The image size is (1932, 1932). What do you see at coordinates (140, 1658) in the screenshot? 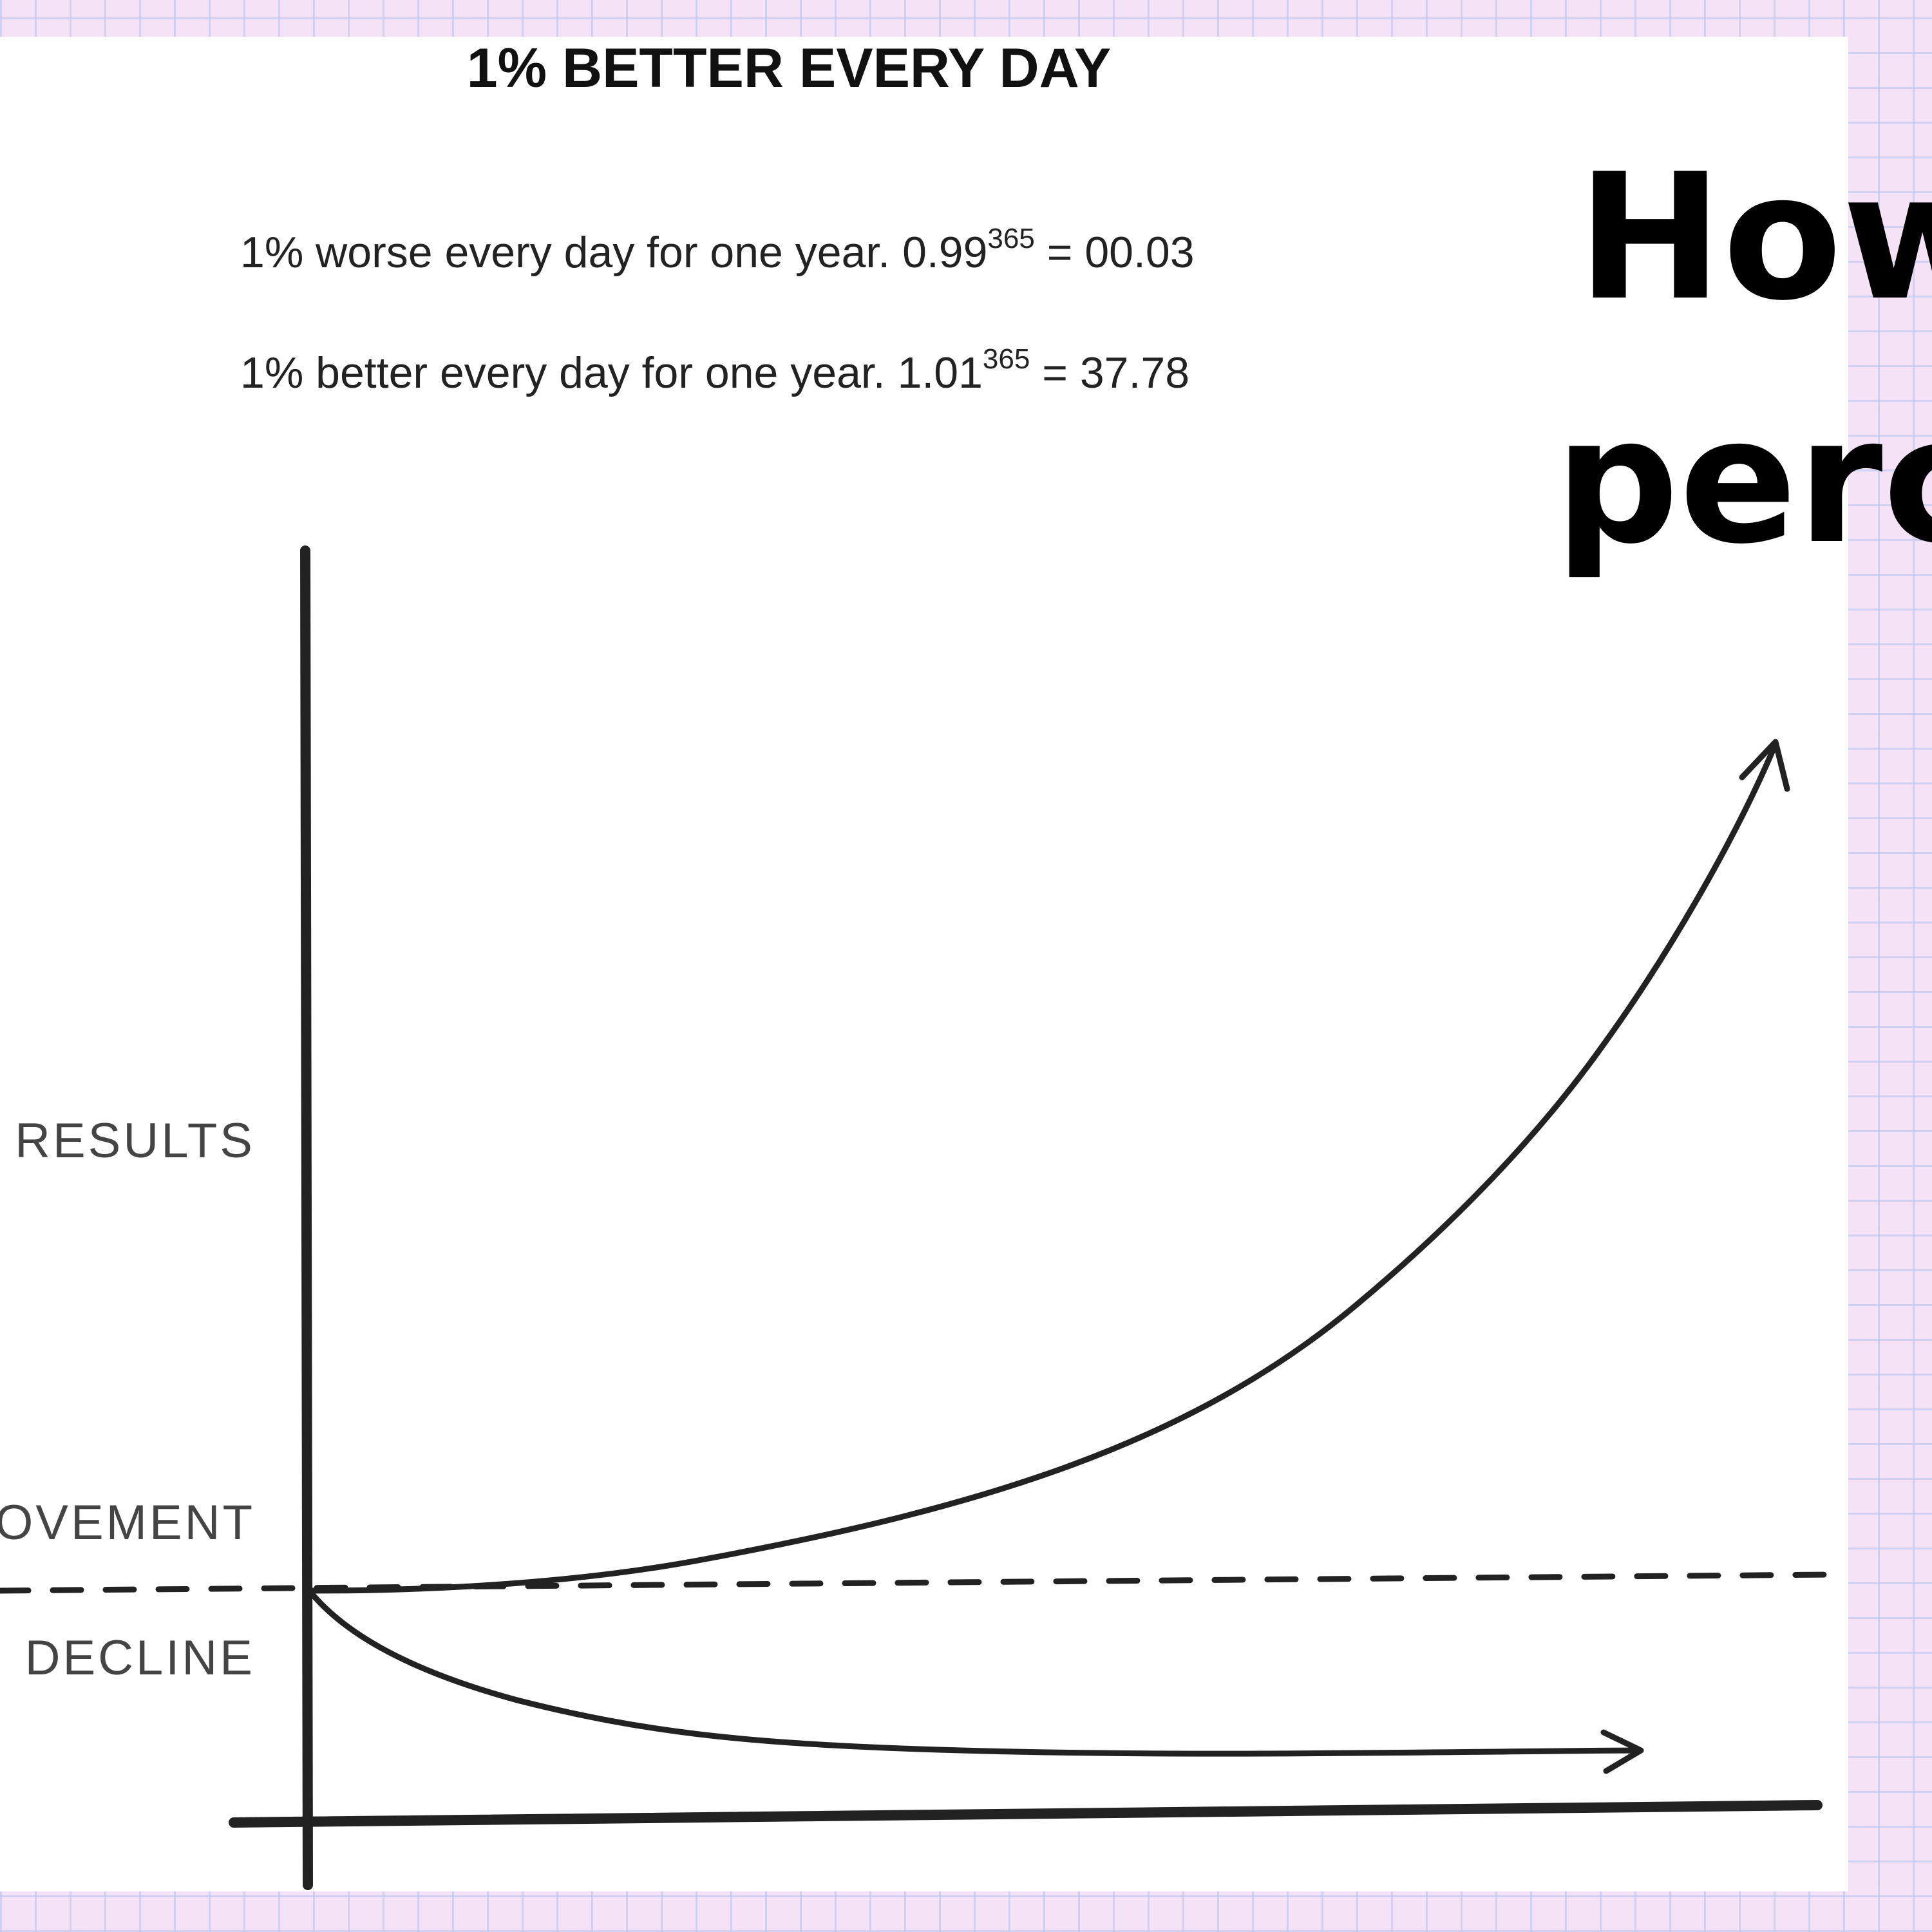
I see `axis-label: DECLINE` at bounding box center [140, 1658].